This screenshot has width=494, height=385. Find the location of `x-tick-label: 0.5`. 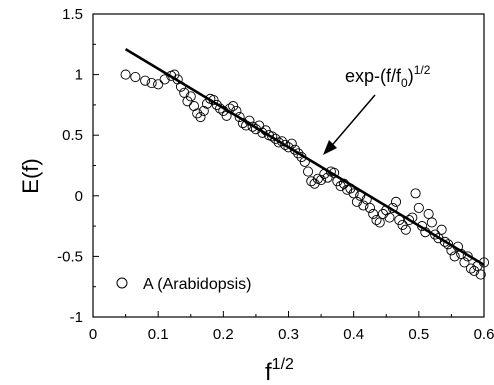

x-tick-label: 0.5 is located at coordinates (418, 334).